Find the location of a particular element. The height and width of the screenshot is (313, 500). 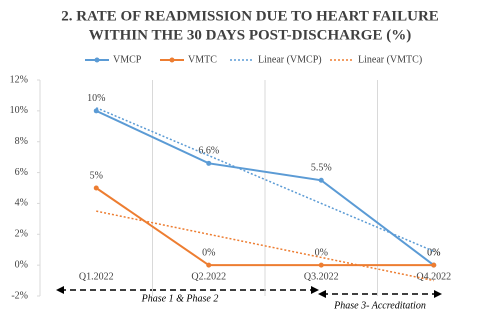

y-tick-label: -2% is located at coordinates (19, 295).